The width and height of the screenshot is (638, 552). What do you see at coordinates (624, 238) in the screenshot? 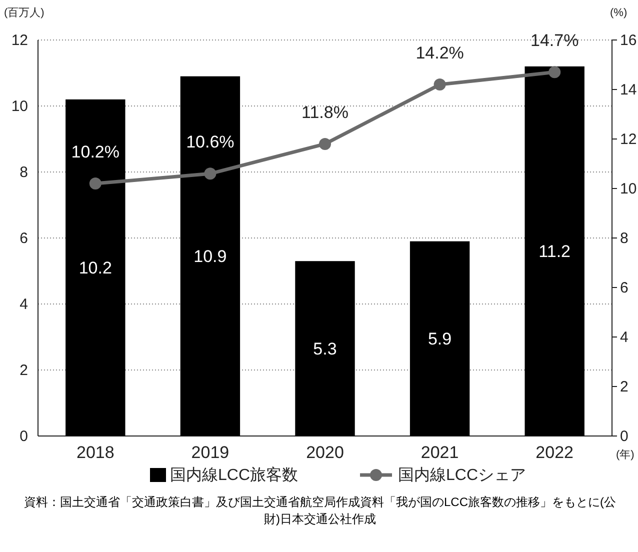
I see `y2-tick-label: 8` at bounding box center [624, 238].